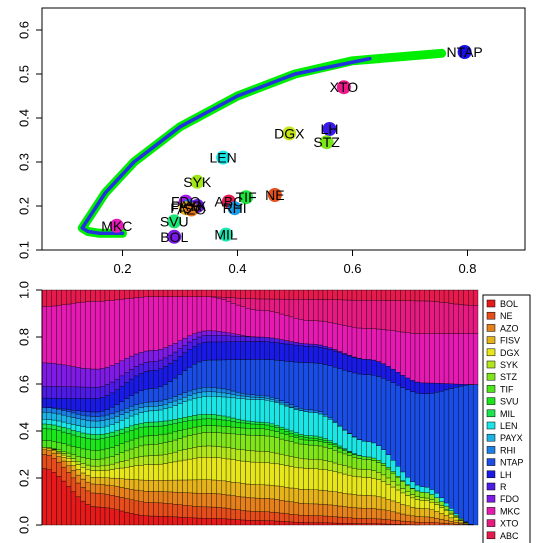 The image size is (540, 543). Describe the element at coordinates (282, 436) in the screenshot. I see `bar-segment-tif` at that location.